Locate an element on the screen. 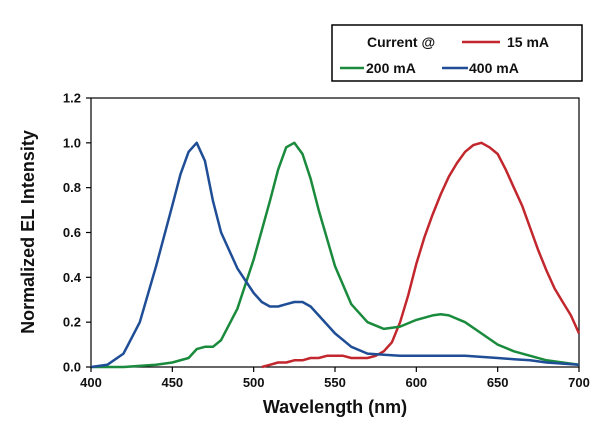  y-axis: 0.0 0.2 0.4 0.6 0.8 1.0 1.2 is located at coordinates (77, 233).